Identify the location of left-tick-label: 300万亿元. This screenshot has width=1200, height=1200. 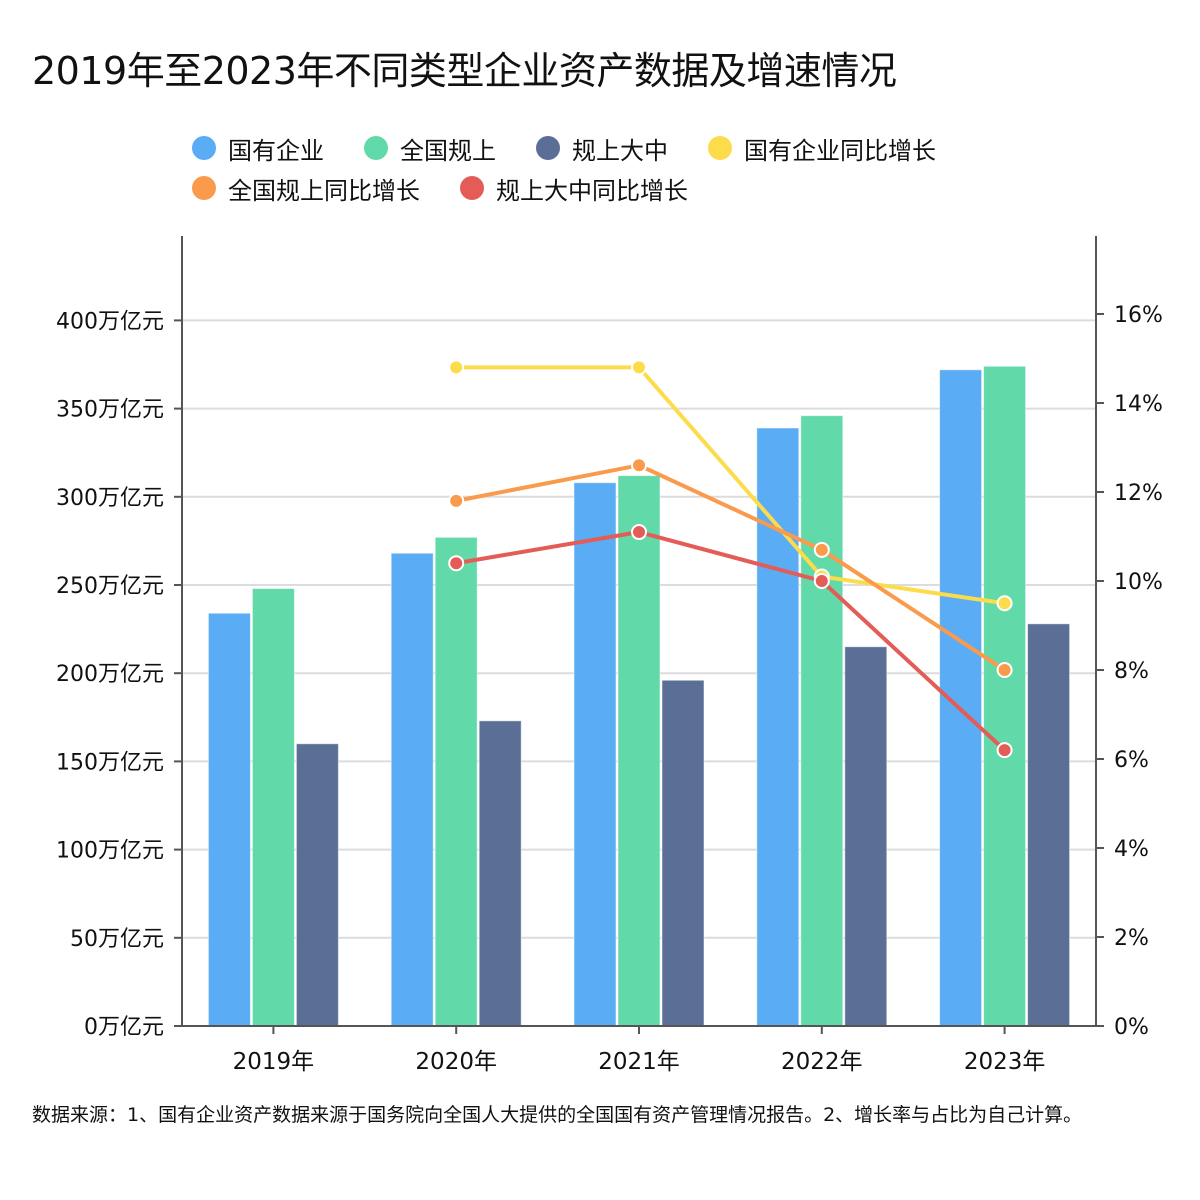
(110, 498).